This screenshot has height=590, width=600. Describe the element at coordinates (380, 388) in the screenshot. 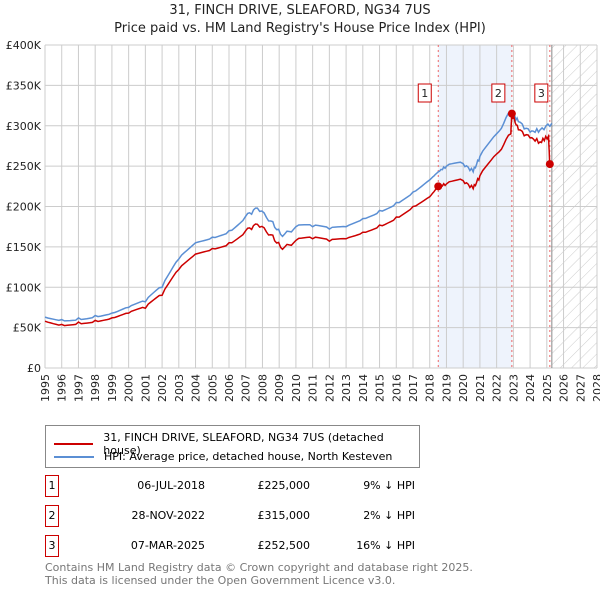

I see `x-tick-label: 2015` at that location.